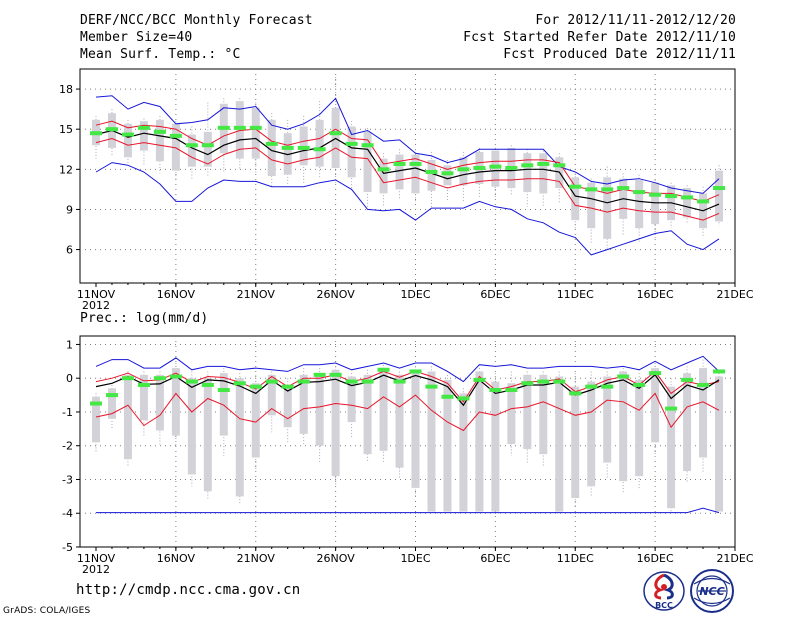 The height and width of the screenshot is (619, 800). I want to click on prec-mean-line, so click(407, 390).